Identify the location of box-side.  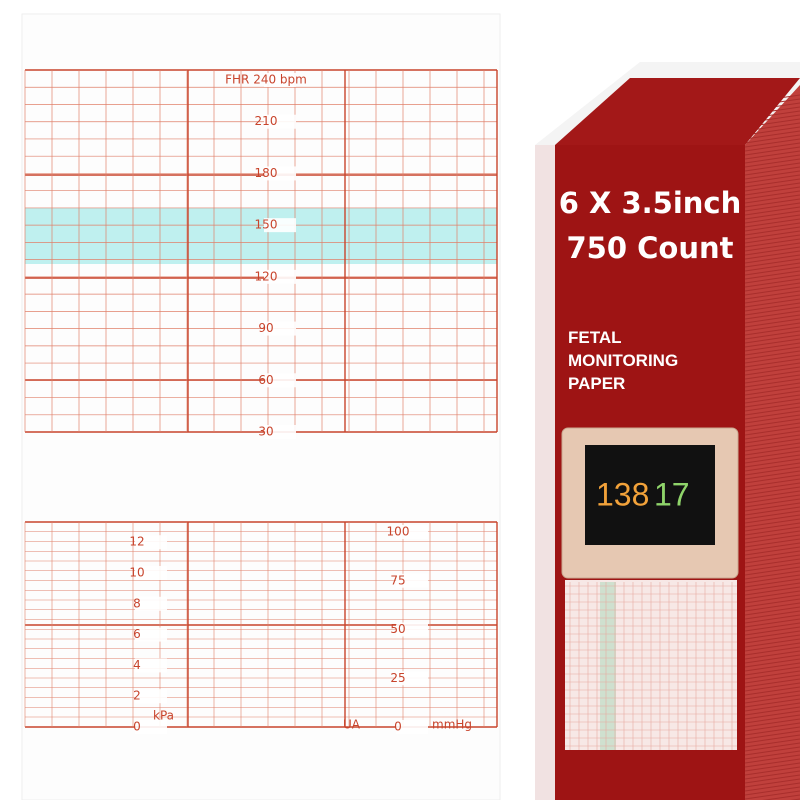
(545, 472).